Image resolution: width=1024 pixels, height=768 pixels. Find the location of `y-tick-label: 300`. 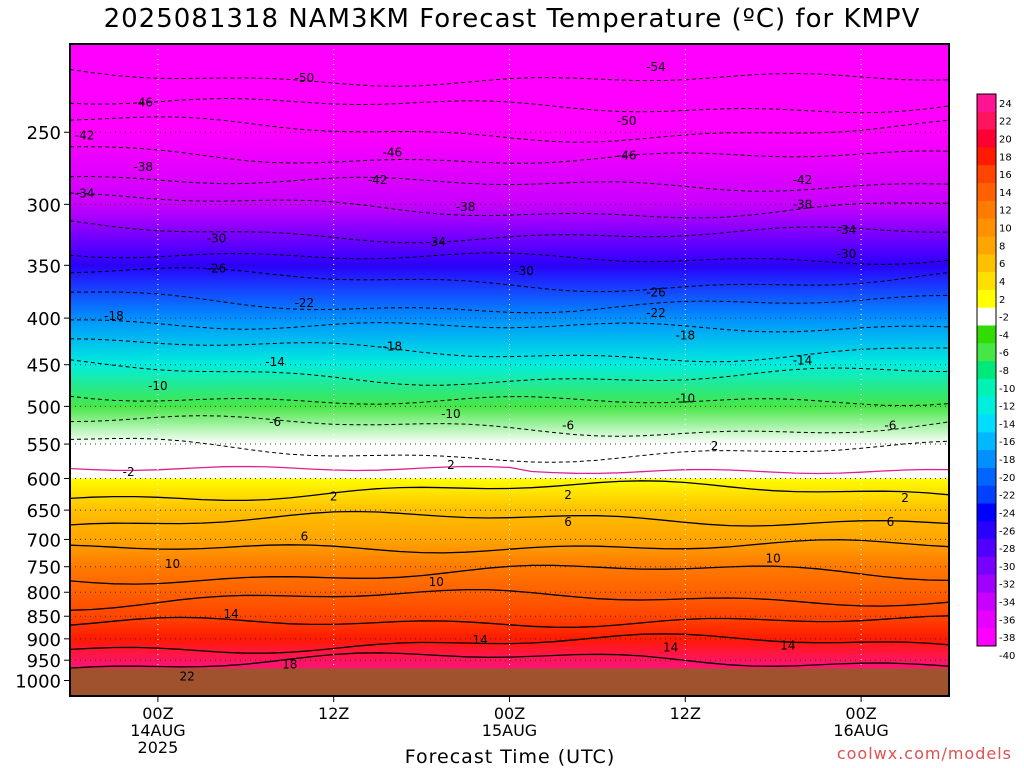

y-tick-label: 300 is located at coordinates (44, 205).